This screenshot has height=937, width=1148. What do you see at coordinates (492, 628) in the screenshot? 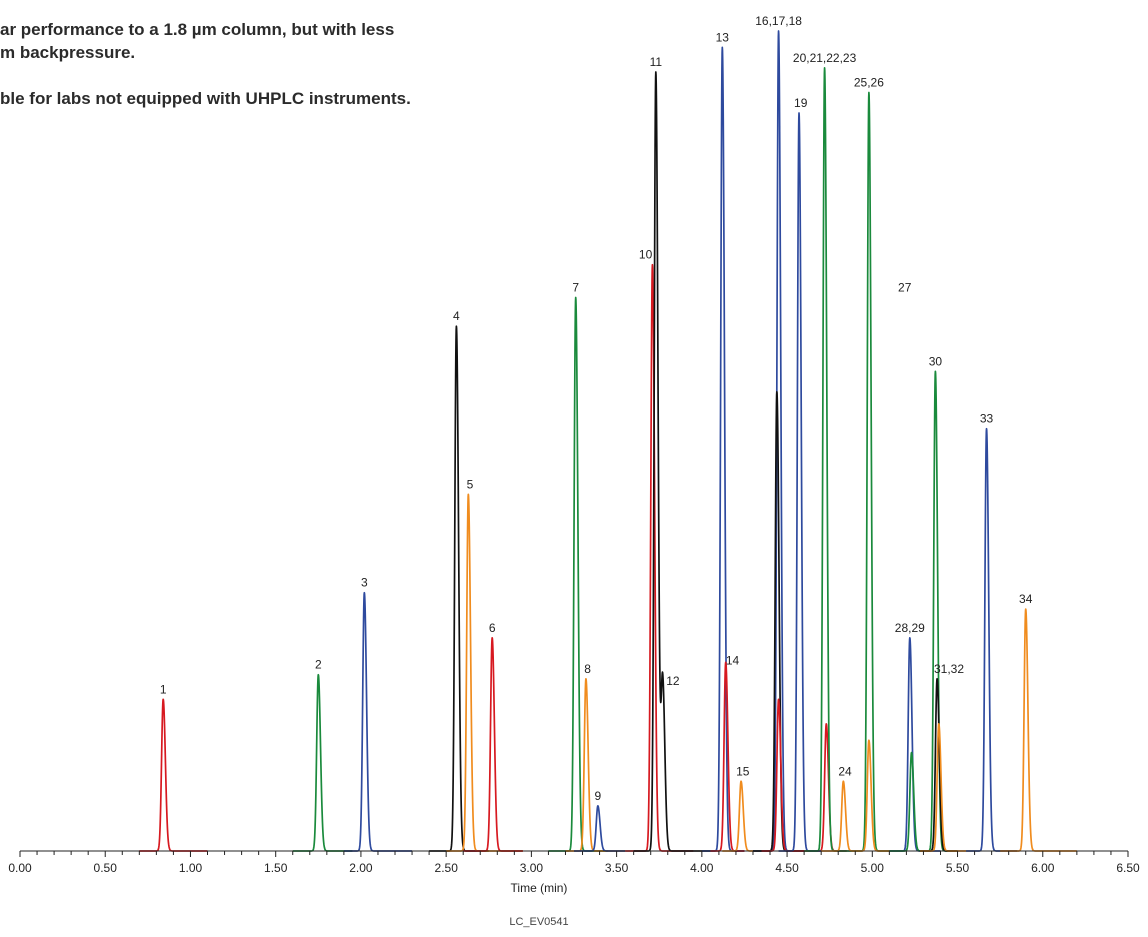
I see `peak-label: 6` at bounding box center [492, 628].